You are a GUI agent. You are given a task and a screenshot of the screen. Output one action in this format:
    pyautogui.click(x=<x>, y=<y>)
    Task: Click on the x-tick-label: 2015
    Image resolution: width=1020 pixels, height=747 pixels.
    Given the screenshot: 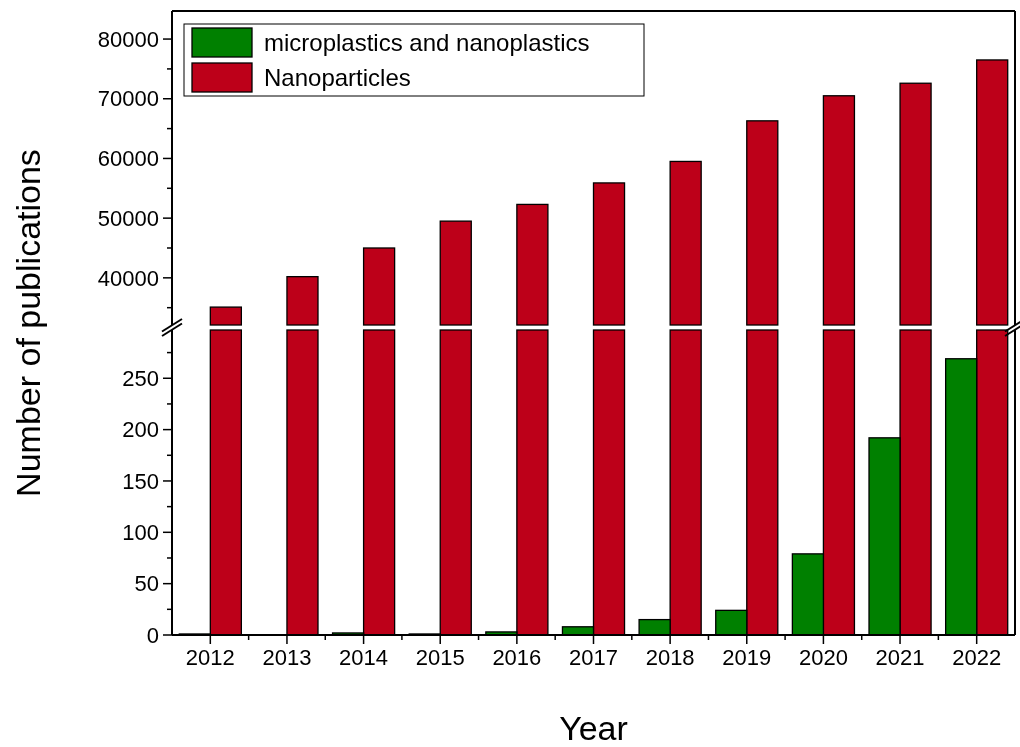 What is the action you would take?
    pyautogui.click(x=440, y=657)
    